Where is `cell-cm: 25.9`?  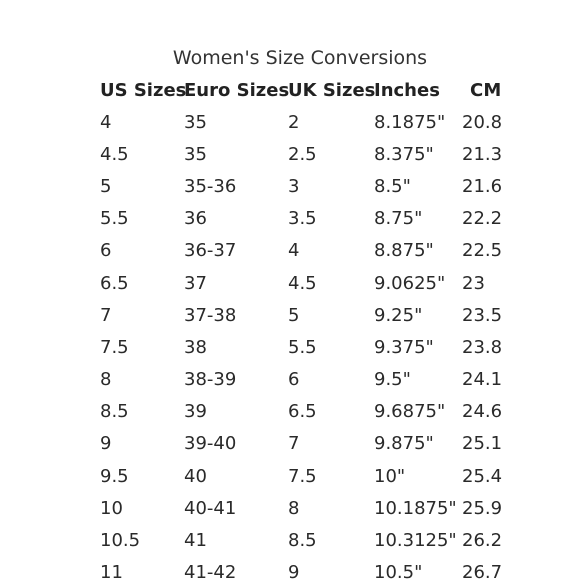 cell-cm: 25.9 is located at coordinates (482, 508).